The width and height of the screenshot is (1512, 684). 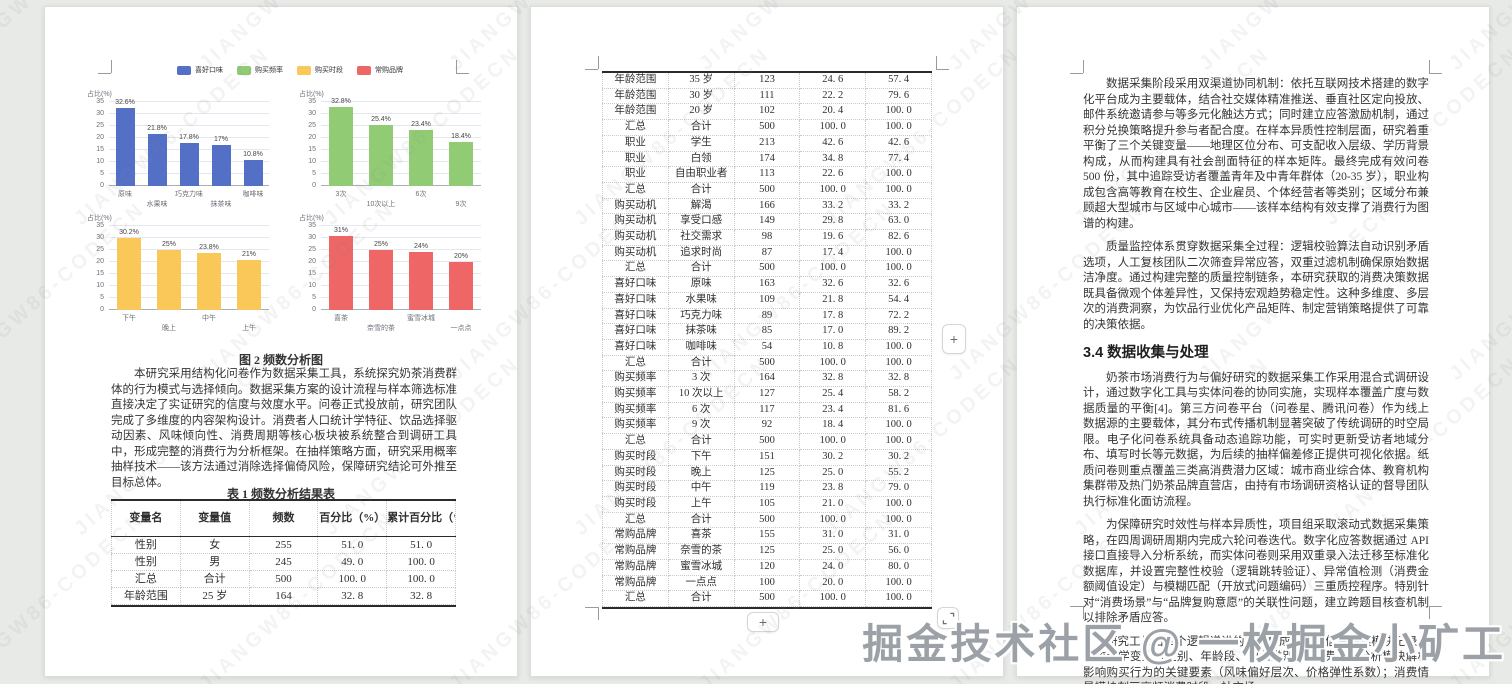 I want to click on y-axis-tick: 5, so click(x=314, y=173).